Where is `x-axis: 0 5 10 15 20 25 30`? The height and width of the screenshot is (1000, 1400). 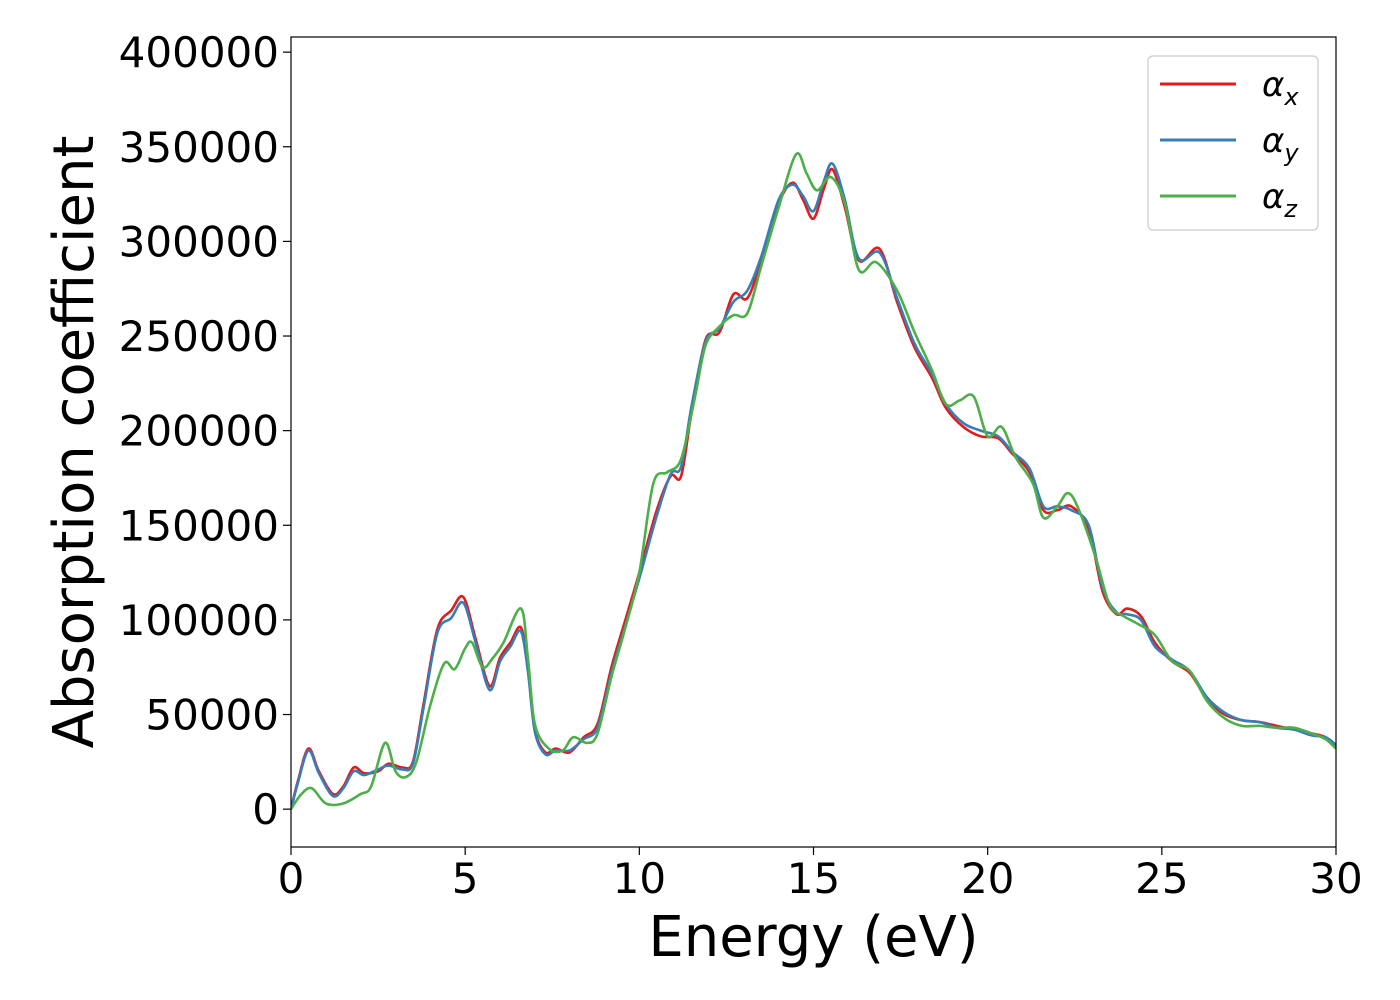 x-axis: 0 5 10 15 20 25 30 is located at coordinates (820, 875).